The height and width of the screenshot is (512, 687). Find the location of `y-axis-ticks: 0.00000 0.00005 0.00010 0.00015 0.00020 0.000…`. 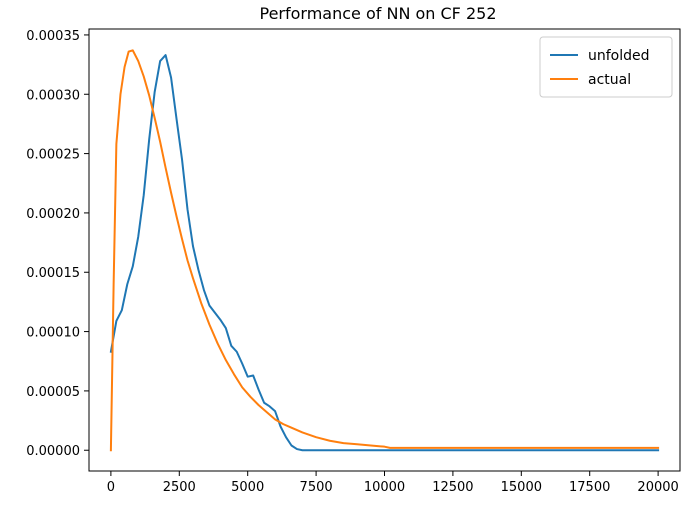

y-axis-ticks: 0.00000 0.00005 0.00010 0.00015 0.00020 0.000… is located at coordinates (57, 244).